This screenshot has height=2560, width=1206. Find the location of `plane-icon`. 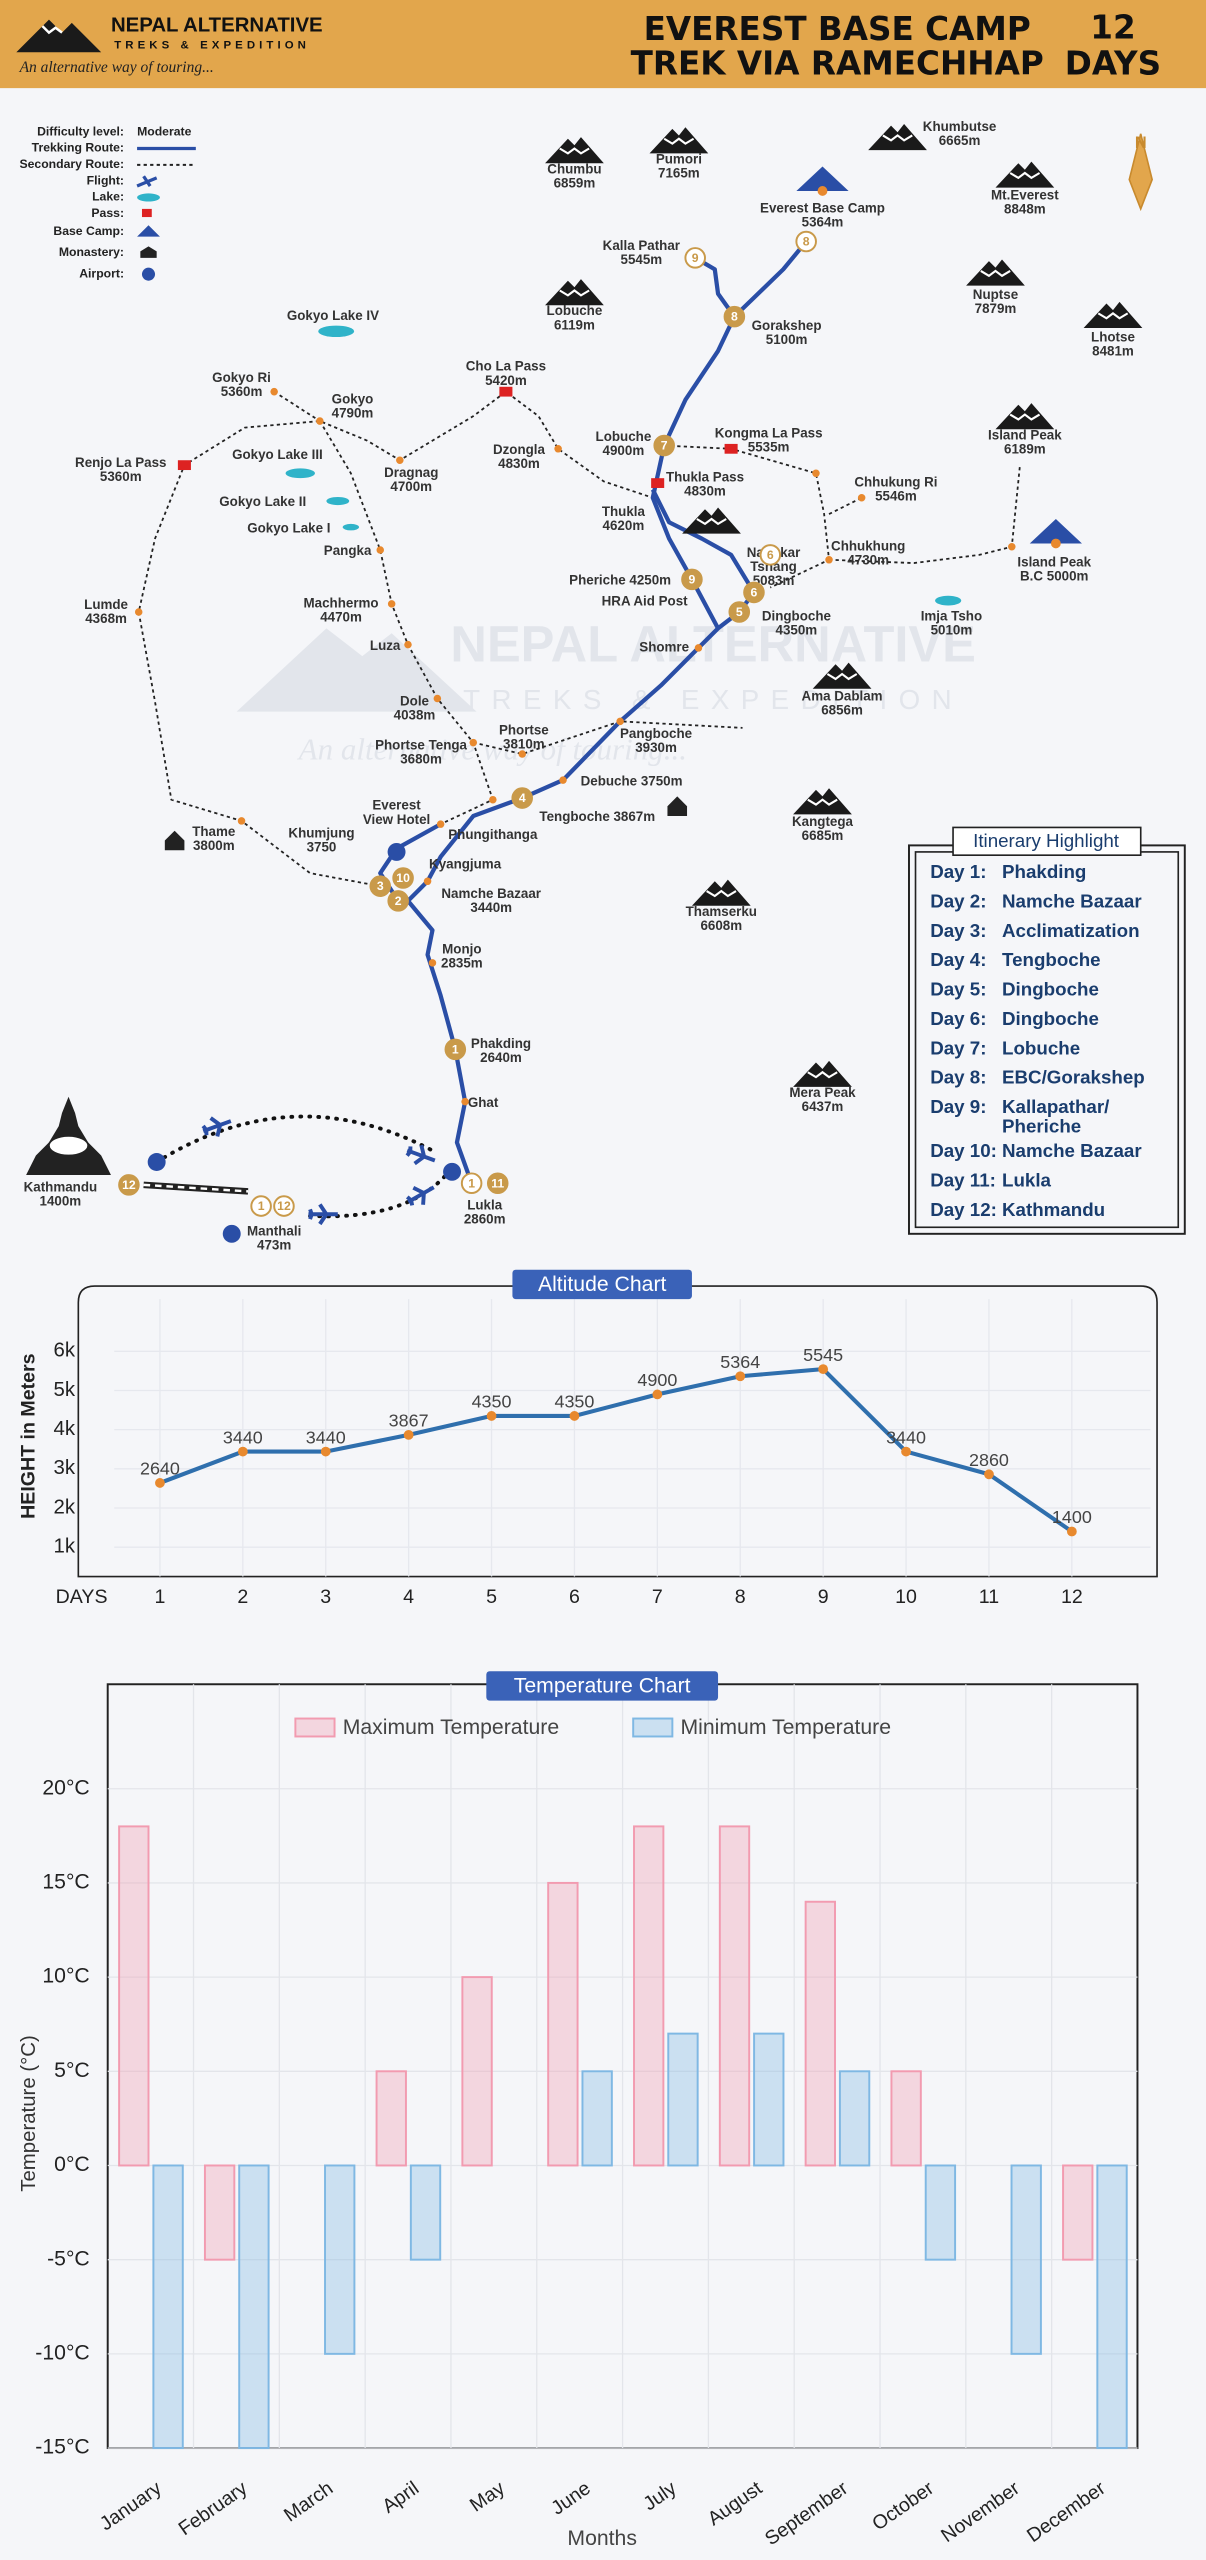

plane-icon is located at coordinates (420, 1195).